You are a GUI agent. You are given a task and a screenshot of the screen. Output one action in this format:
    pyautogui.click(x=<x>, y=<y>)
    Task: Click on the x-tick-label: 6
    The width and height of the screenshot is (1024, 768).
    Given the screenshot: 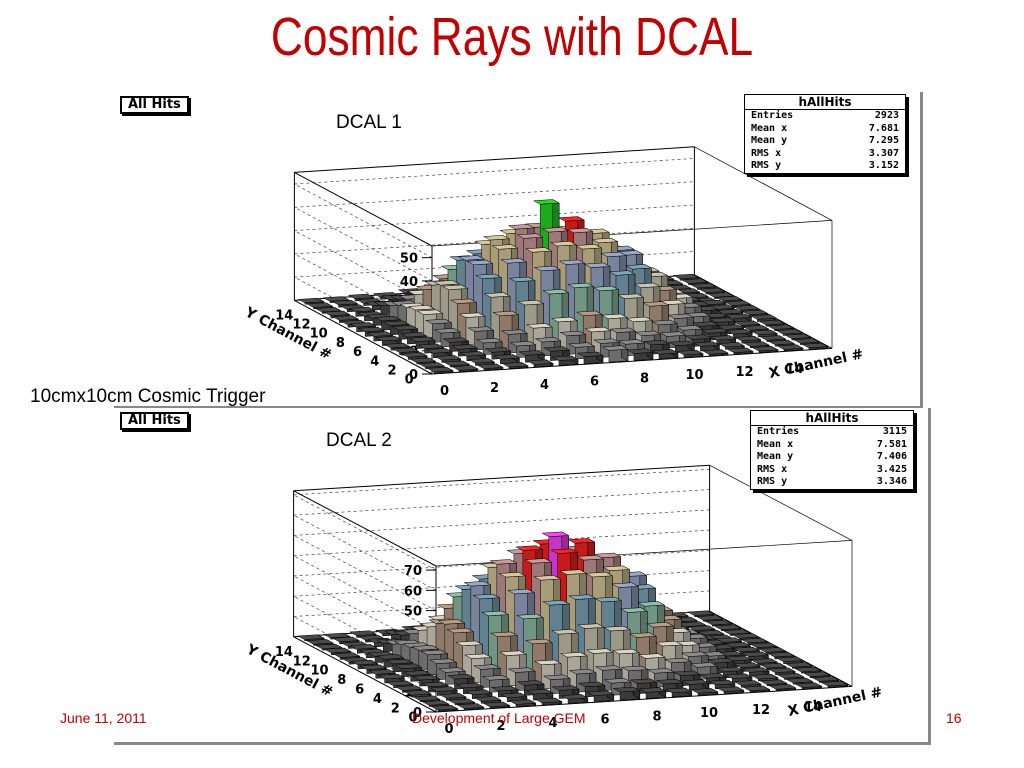 What is the action you would take?
    pyautogui.click(x=594, y=382)
    